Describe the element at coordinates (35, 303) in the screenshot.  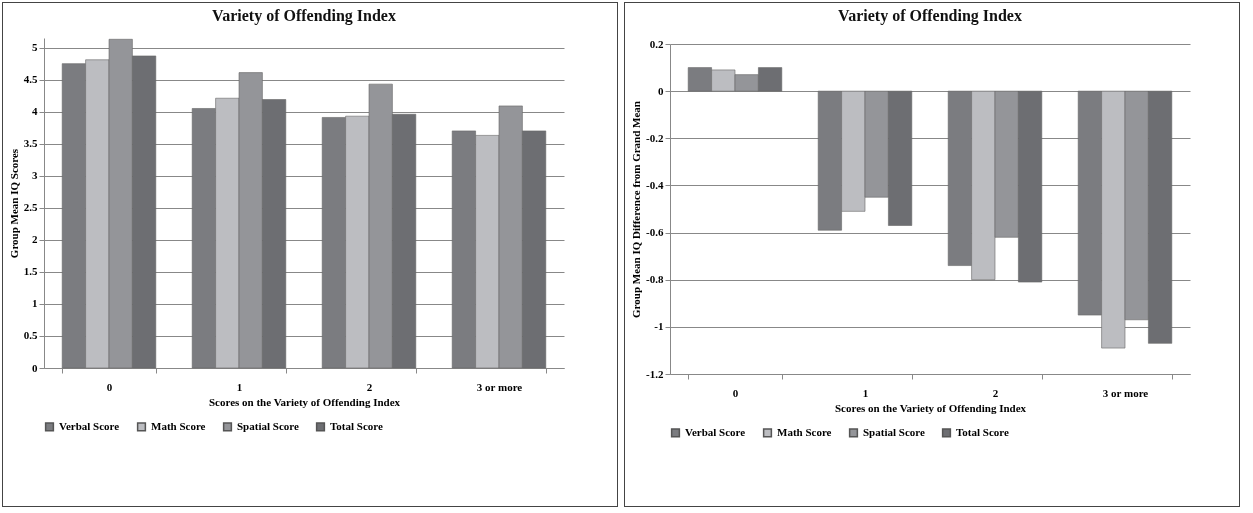
I see `y-tick-label: 1` at that location.